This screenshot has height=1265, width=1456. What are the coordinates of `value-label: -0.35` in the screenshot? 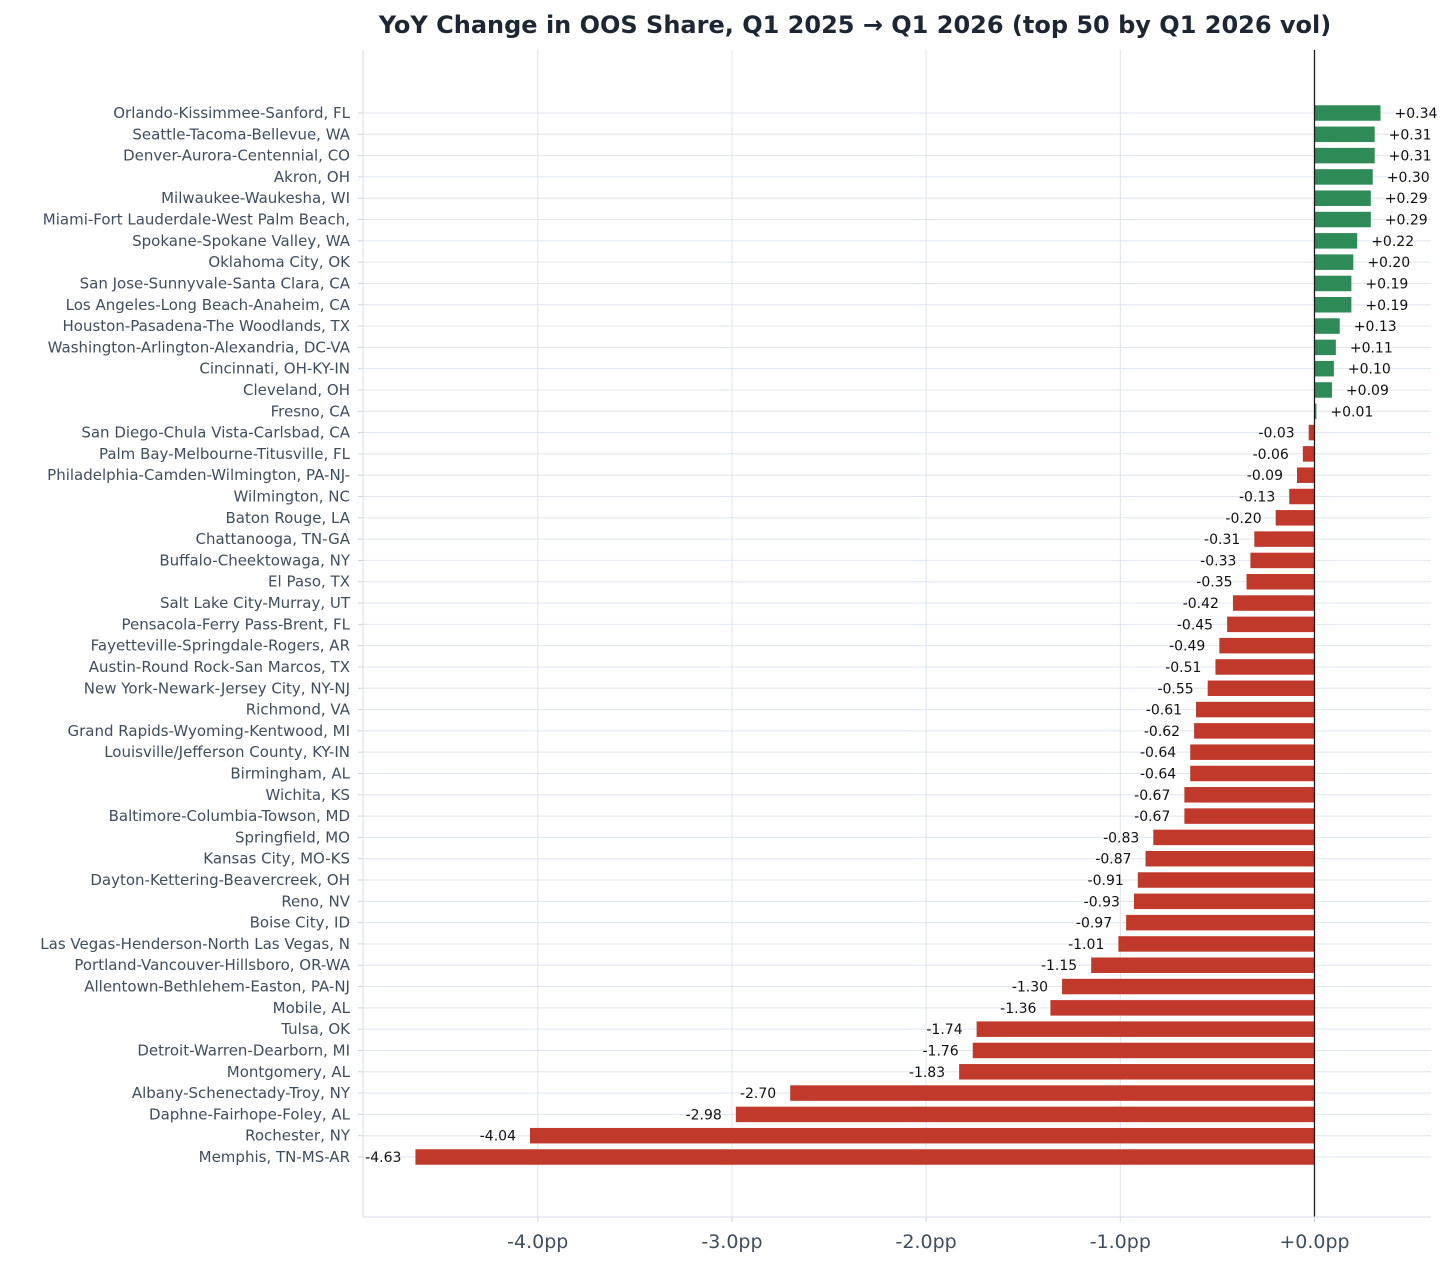 It's located at (1214, 583).